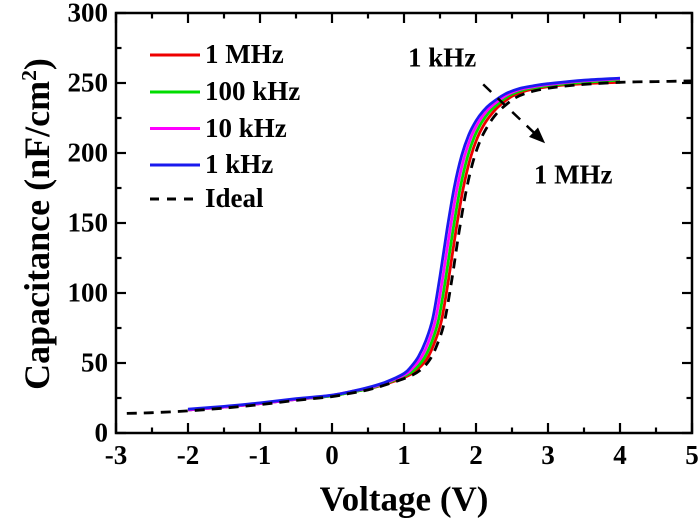 This screenshot has width=700, height=526. Describe the element at coordinates (246, 128) in the screenshot. I see `legend-label-10khz: 10 kHz` at that location.